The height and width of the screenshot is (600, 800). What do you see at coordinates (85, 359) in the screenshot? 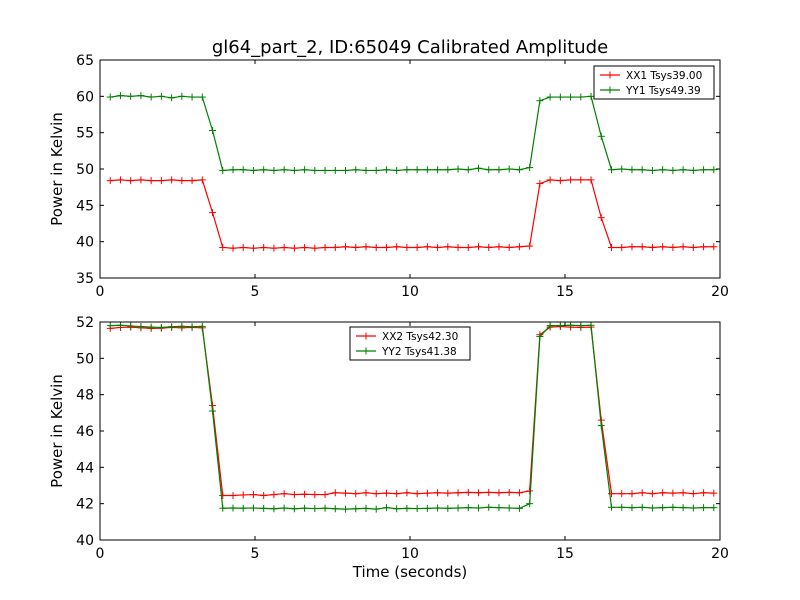
I see `y-tick-label: 50` at bounding box center [85, 359].